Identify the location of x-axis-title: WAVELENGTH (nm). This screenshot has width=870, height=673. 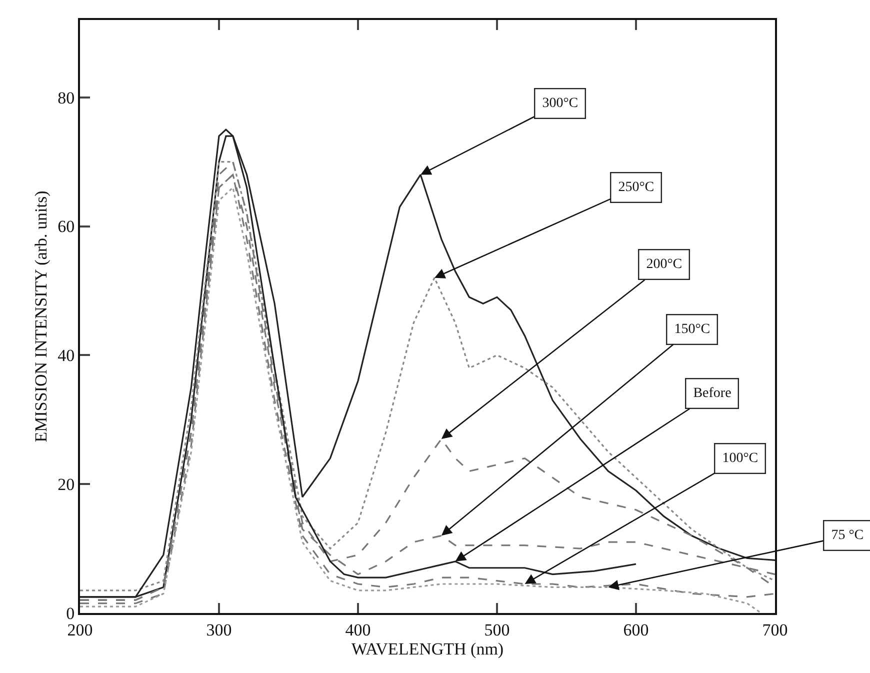
(427, 648).